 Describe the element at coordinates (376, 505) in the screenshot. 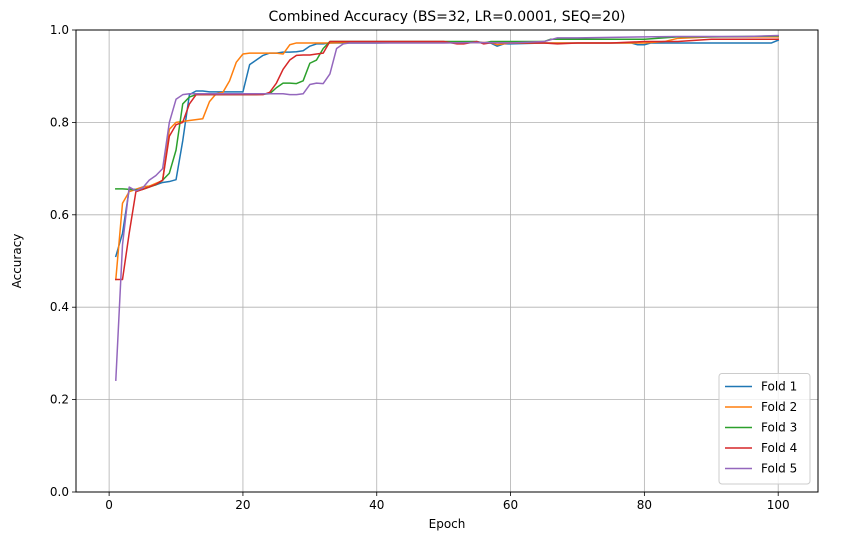

I see `x-tick-label: 40` at that location.